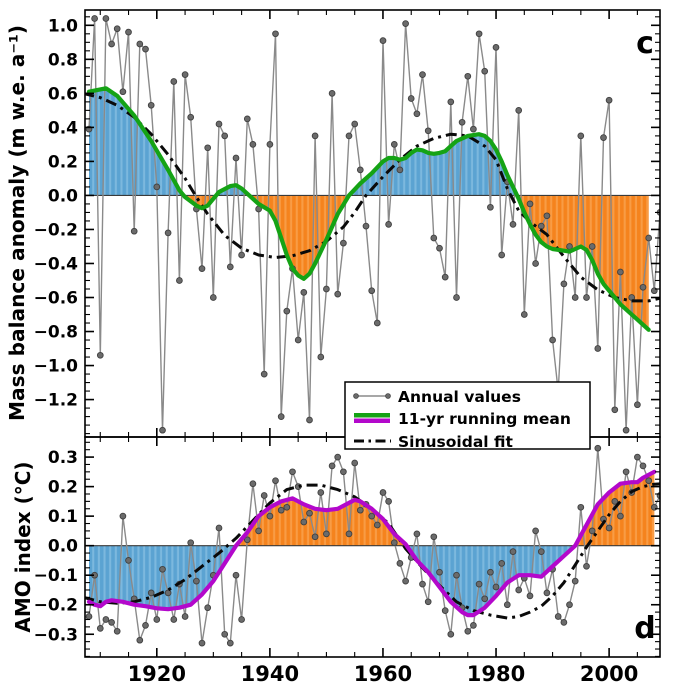  I want to click on legend-annual-label: Annual values, so click(459, 397).